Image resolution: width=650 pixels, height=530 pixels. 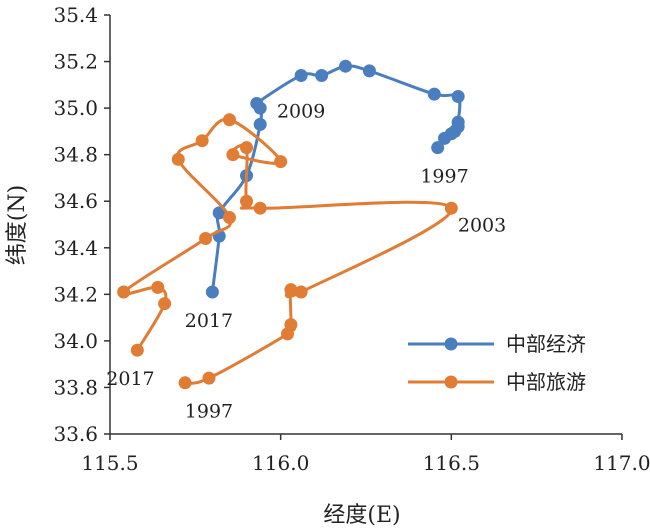 What do you see at coordinates (75, 15) in the screenshot?
I see `y-tick-label: 35.4` at bounding box center [75, 15].